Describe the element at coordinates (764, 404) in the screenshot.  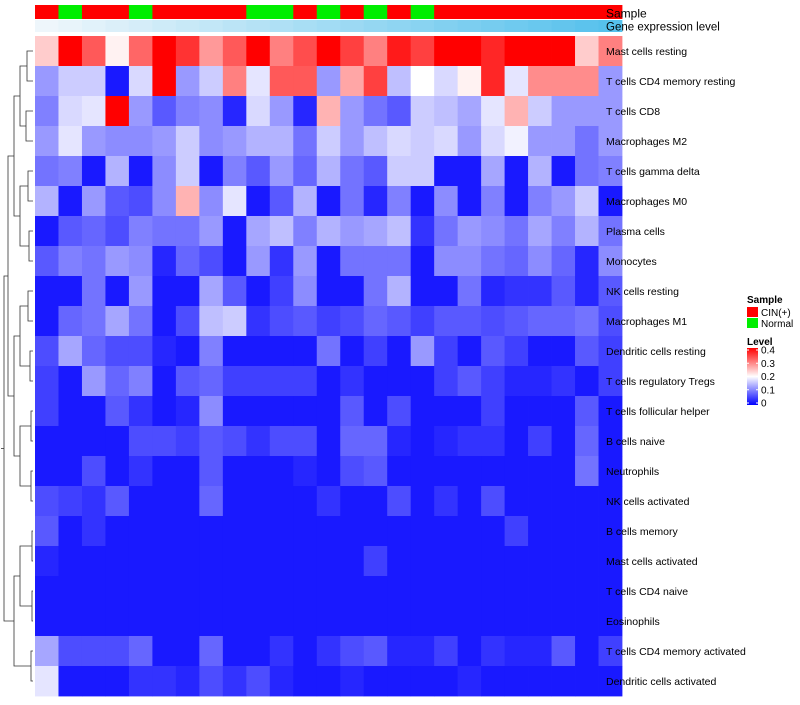
I see `level-legend-tick-label: 0` at that location.